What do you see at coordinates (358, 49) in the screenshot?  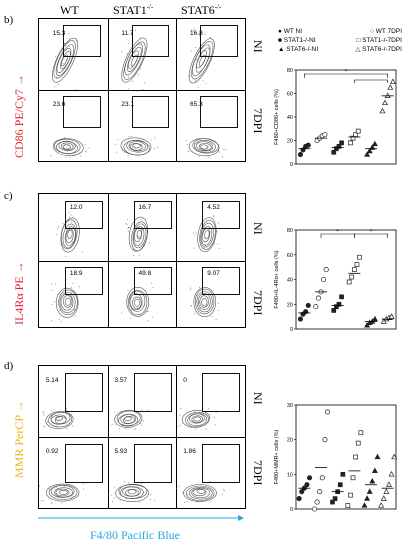 I see `triangle-open-icon: △` at bounding box center [358, 49].